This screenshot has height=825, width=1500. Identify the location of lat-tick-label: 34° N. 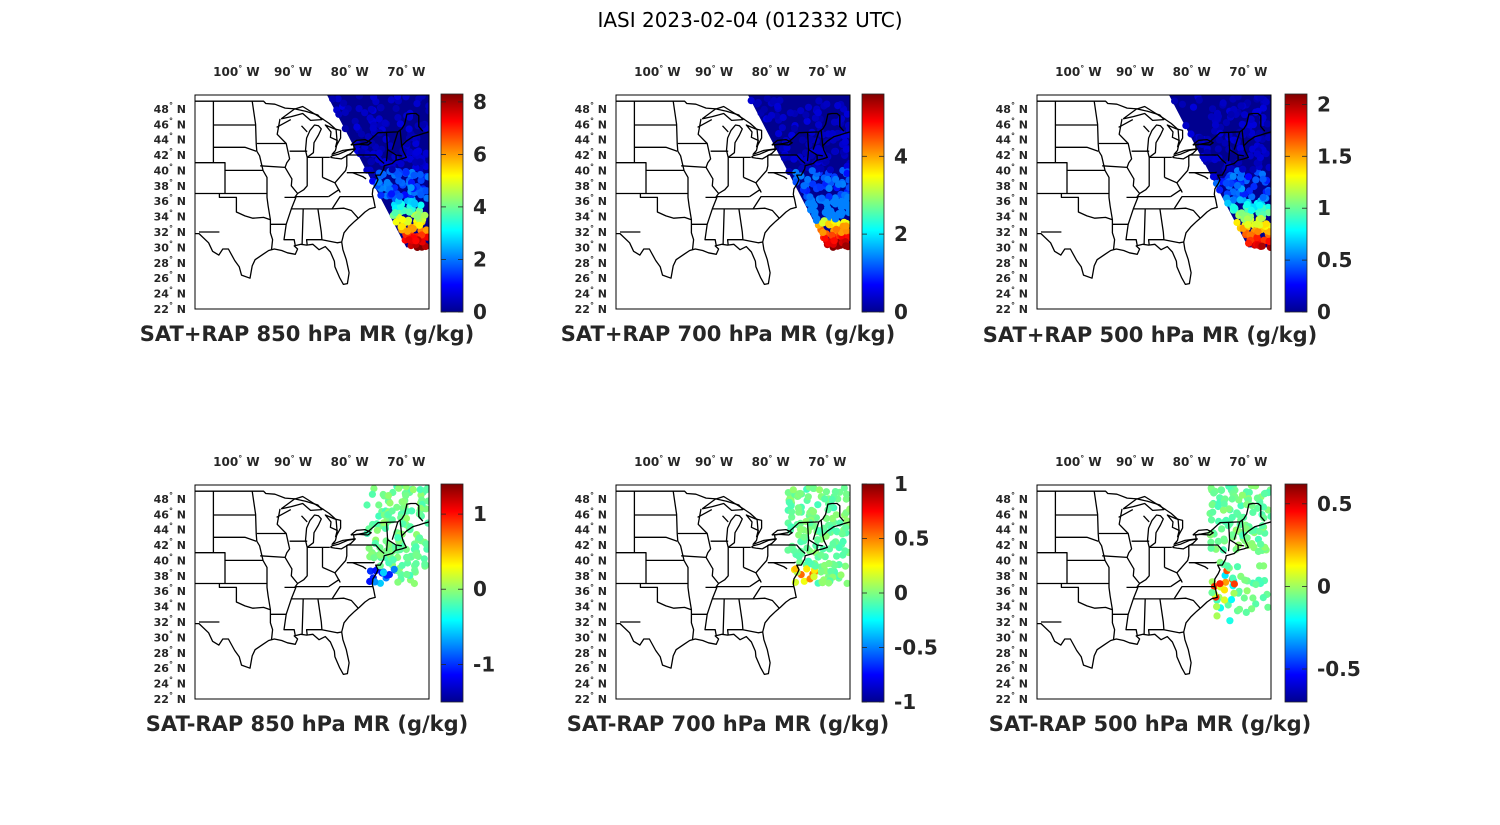
(170, 606).